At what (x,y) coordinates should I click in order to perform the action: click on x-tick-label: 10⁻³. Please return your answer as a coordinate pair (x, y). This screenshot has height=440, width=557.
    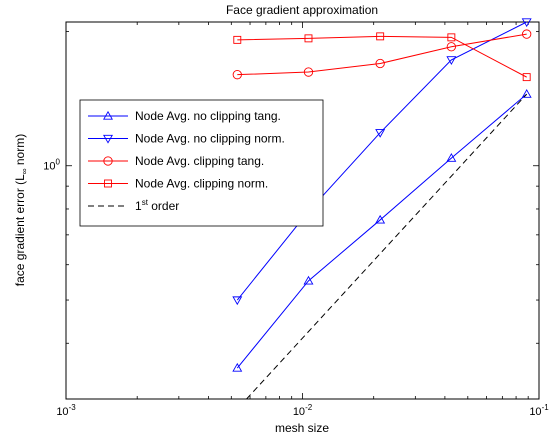
    Looking at the image, I should click on (66, 410).